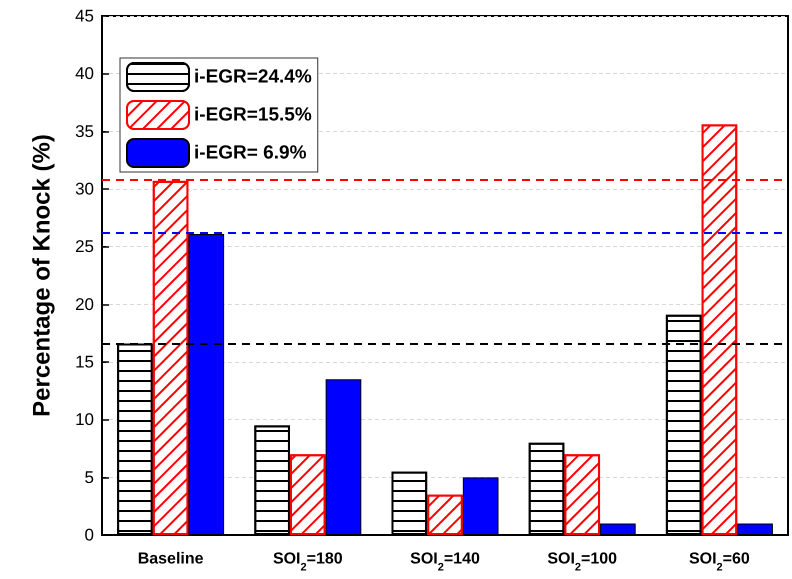 The image size is (792, 579). I want to click on y-tick-label: 45, so click(84, 16).